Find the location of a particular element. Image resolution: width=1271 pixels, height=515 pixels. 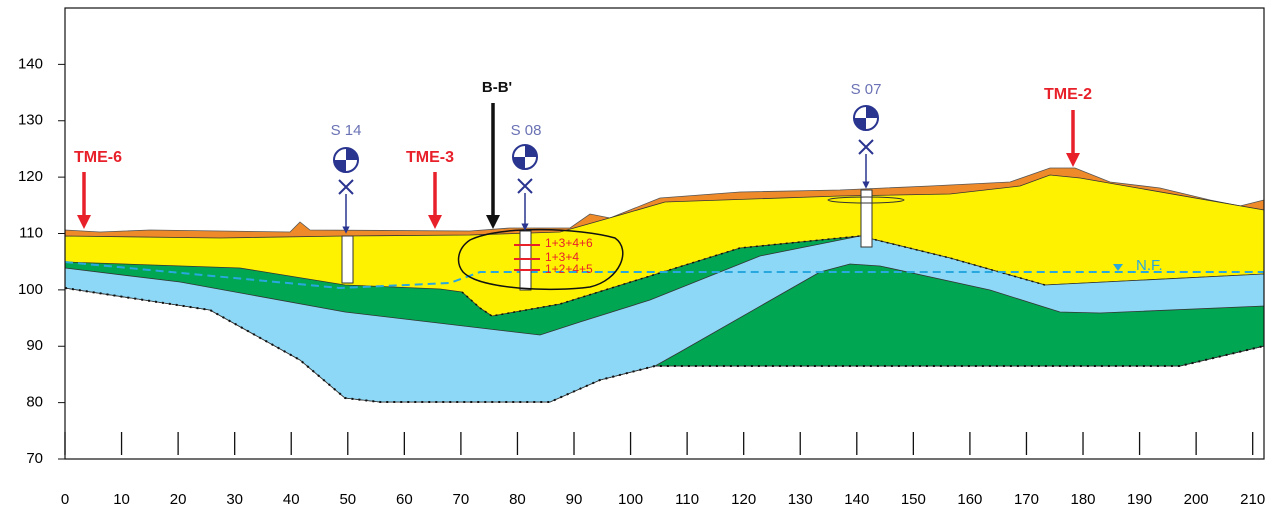

y-tick-label: 100 is located at coordinates (30, 289).